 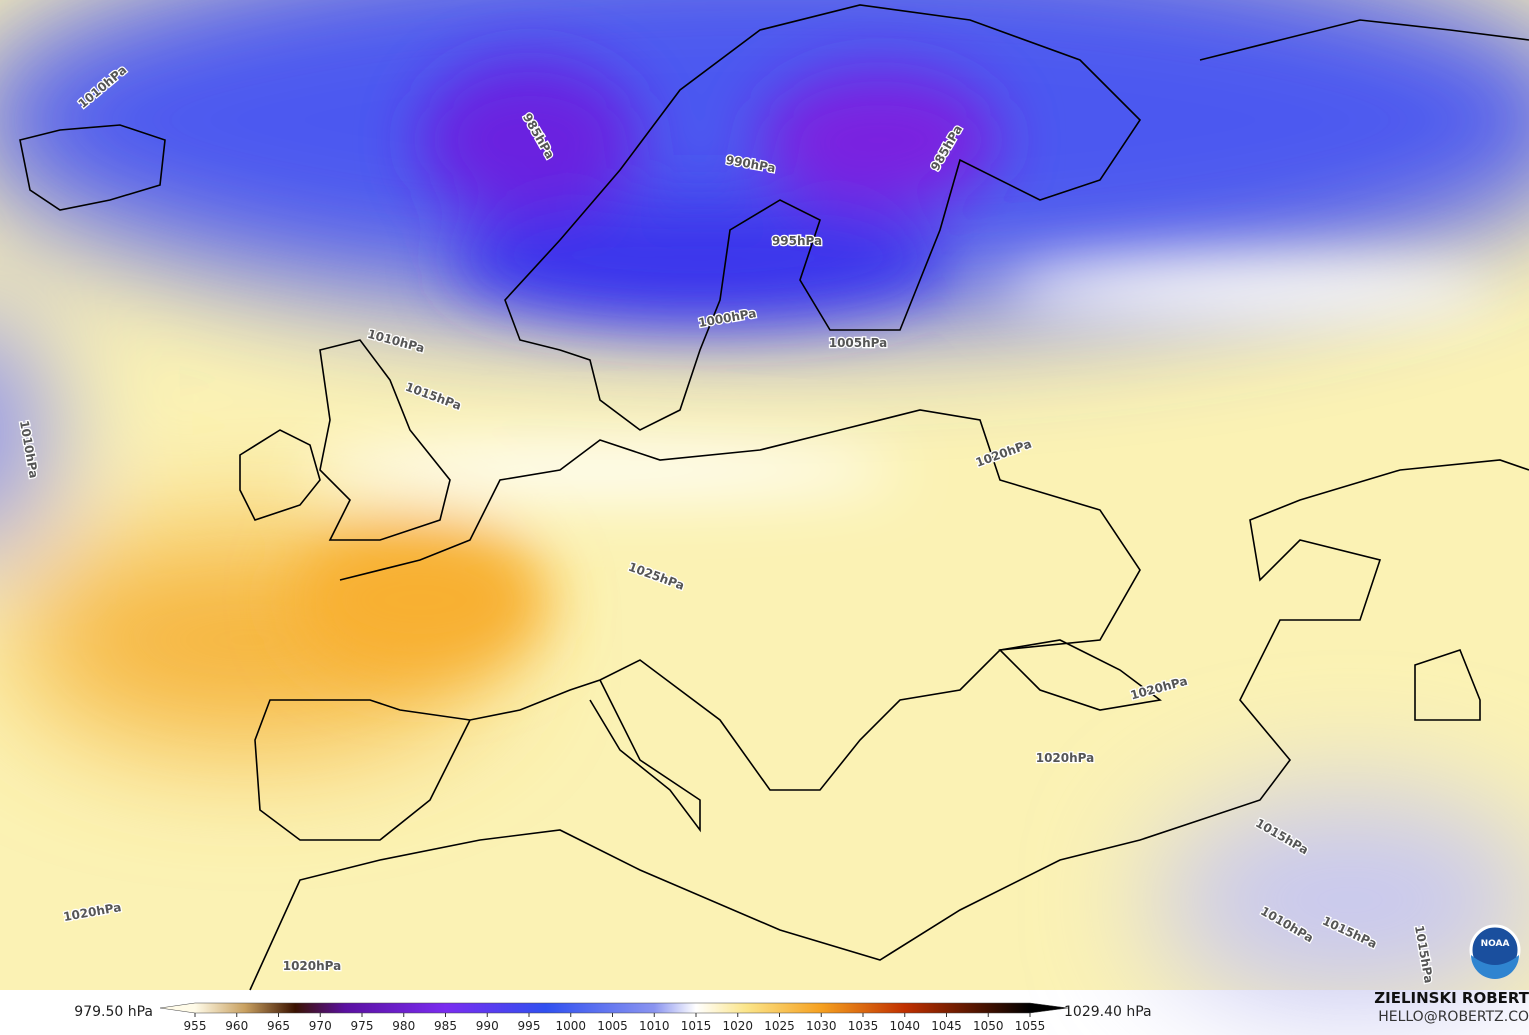 I want to click on colorbar-tick-label: 1005, so click(x=612, y=1026).